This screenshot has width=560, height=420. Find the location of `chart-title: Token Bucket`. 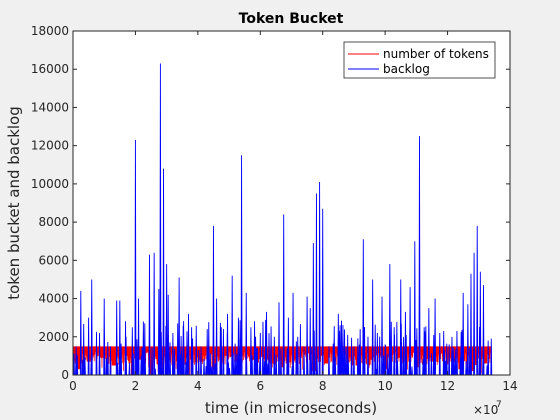

chart-title: Token Bucket is located at coordinates (291, 19).